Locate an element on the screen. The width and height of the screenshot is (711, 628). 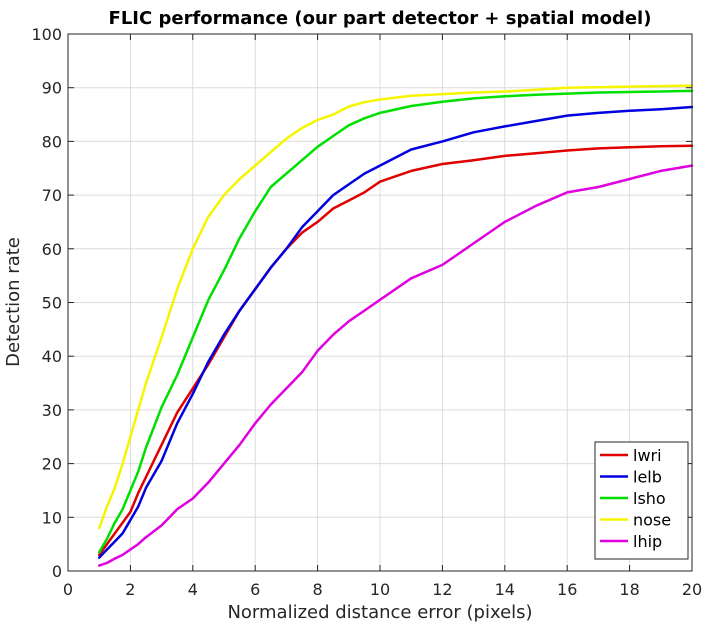
x-tick-label: 20 is located at coordinates (692, 589).